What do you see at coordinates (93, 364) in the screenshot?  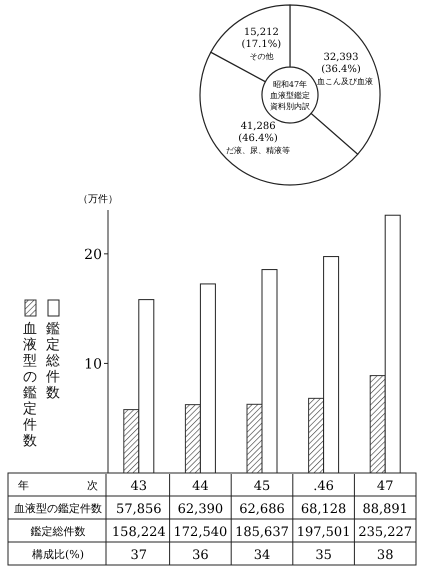 I see `y-tick-label: 10` at bounding box center [93, 364].